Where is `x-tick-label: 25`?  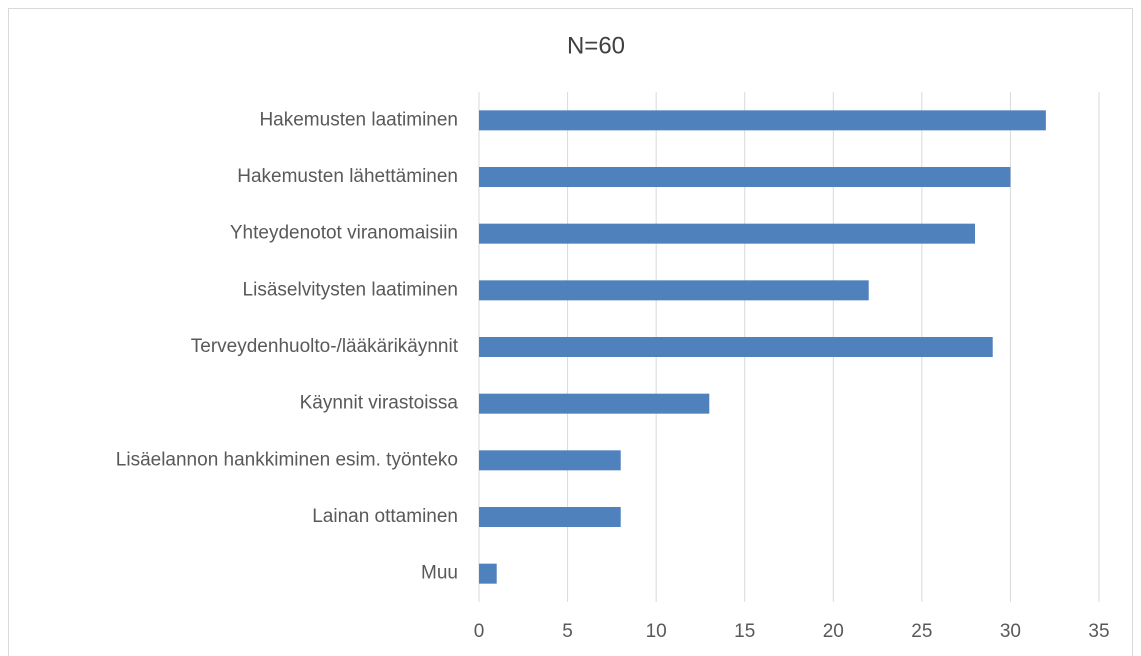 x-tick-label: 25 is located at coordinates (921, 631).